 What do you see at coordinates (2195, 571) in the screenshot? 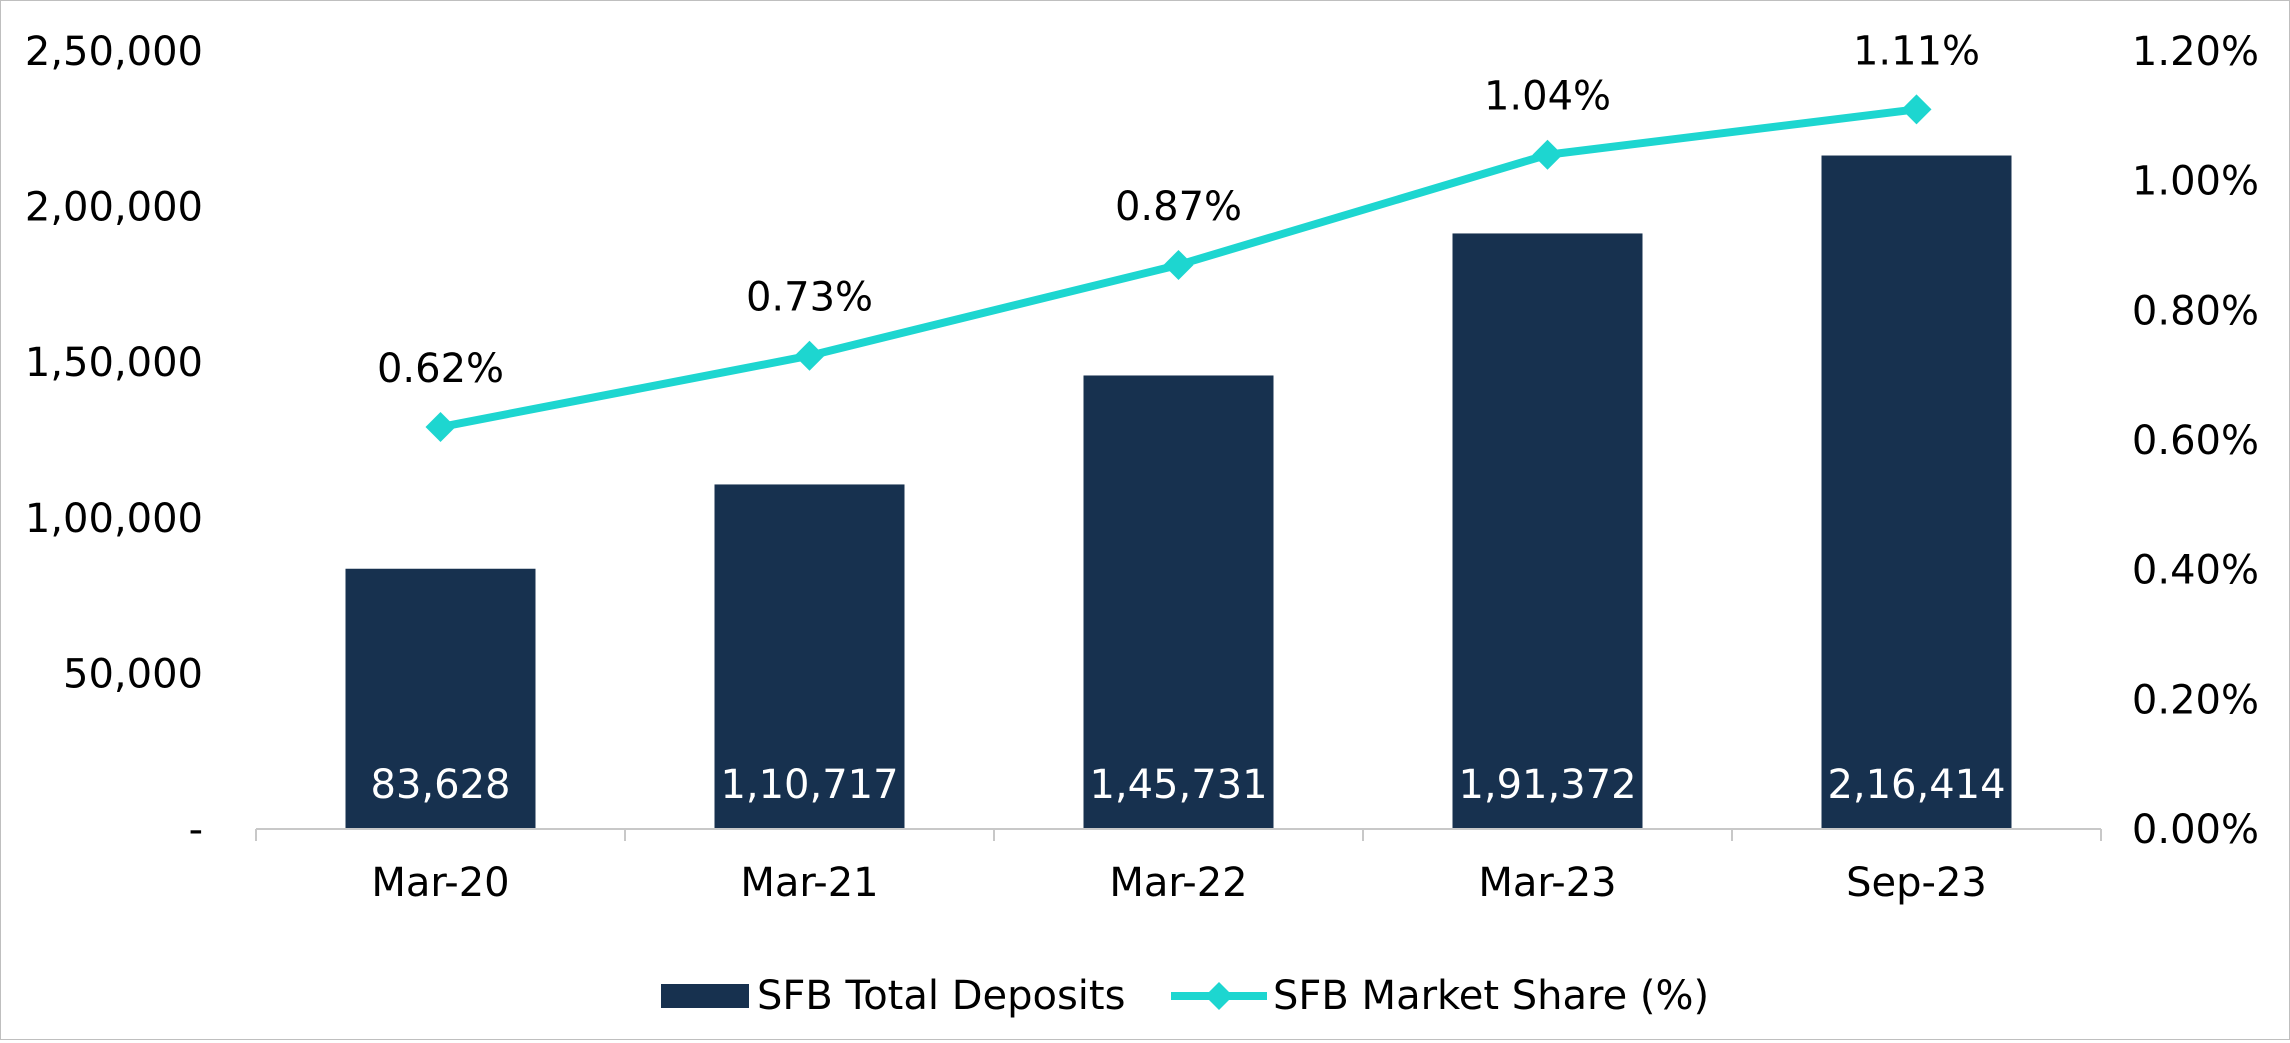
I see `right-y-tick-label: 0.40%` at bounding box center [2195, 571].